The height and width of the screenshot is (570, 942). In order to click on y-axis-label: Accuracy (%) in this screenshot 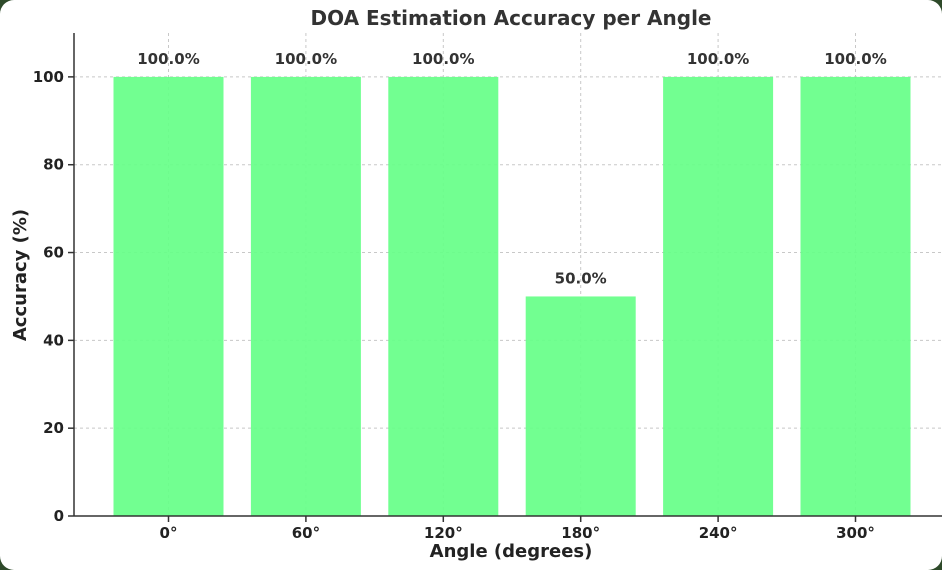, I will do `click(20, 275)`.